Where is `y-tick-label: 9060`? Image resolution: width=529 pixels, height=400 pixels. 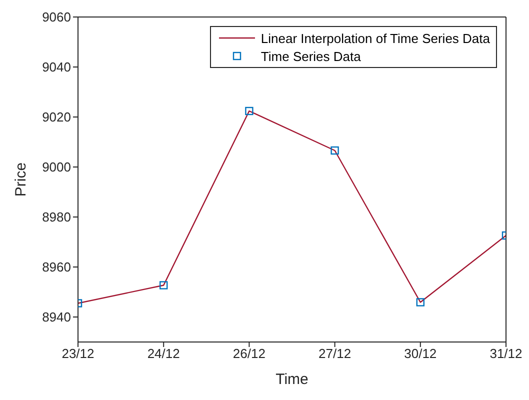
y-tick-label: 9060 is located at coordinates (56, 17).